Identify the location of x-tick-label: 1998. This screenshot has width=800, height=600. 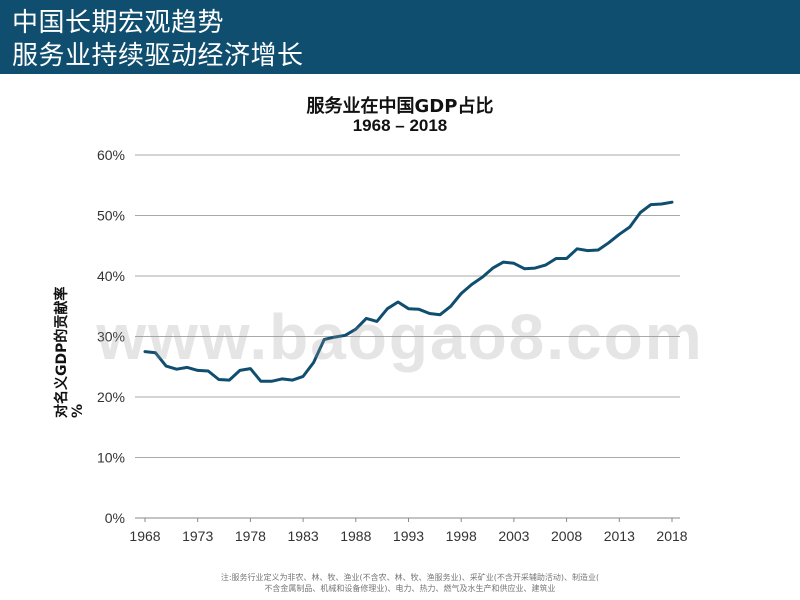
(461, 536).